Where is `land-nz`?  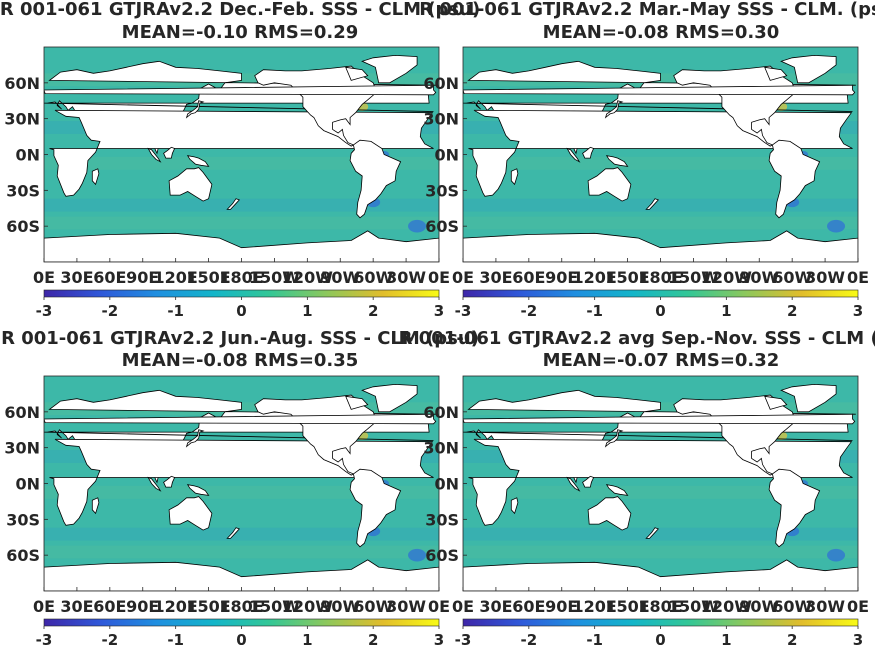 land-nz is located at coordinates (233, 533).